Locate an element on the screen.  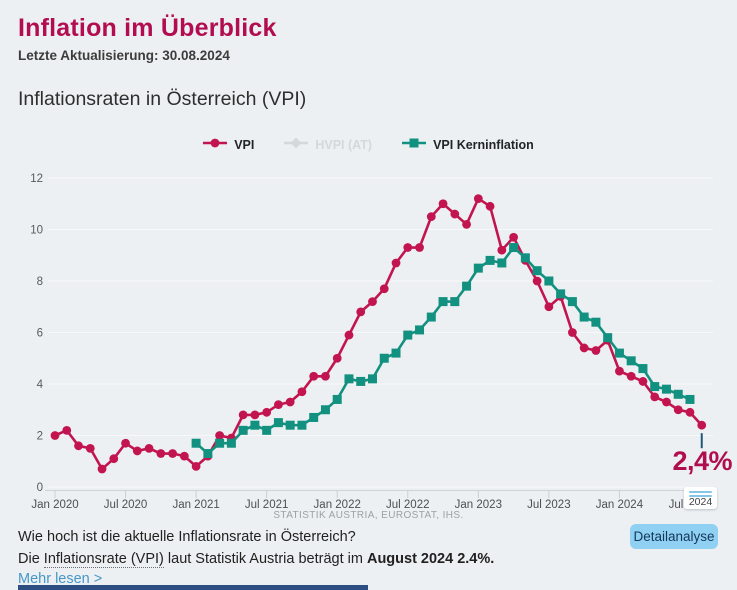
latest-value-annotation: 2,4% is located at coordinates (702, 461).